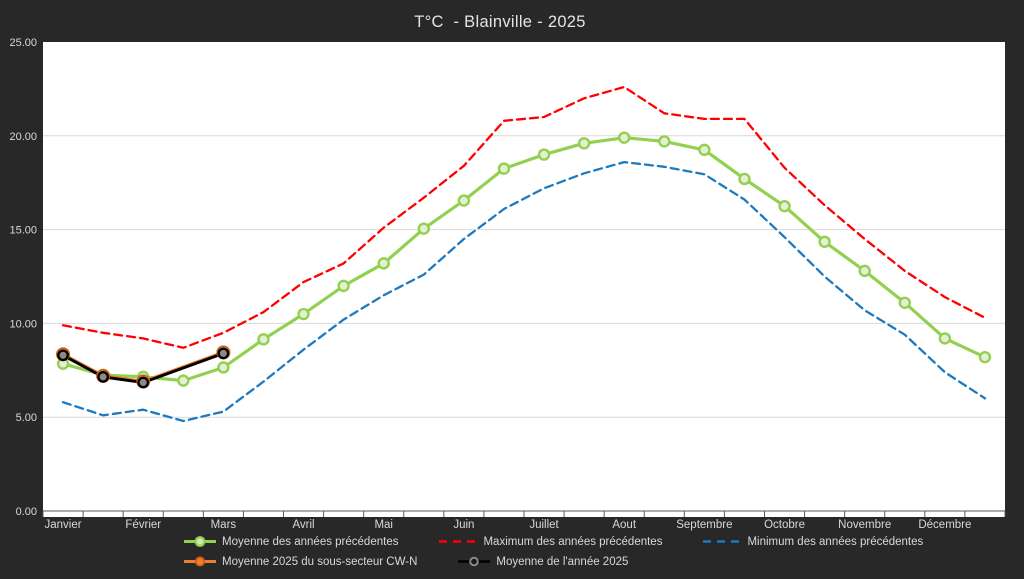  Describe the element at coordinates (704, 525) in the screenshot. I see `x-axis-label: Septembre` at that location.